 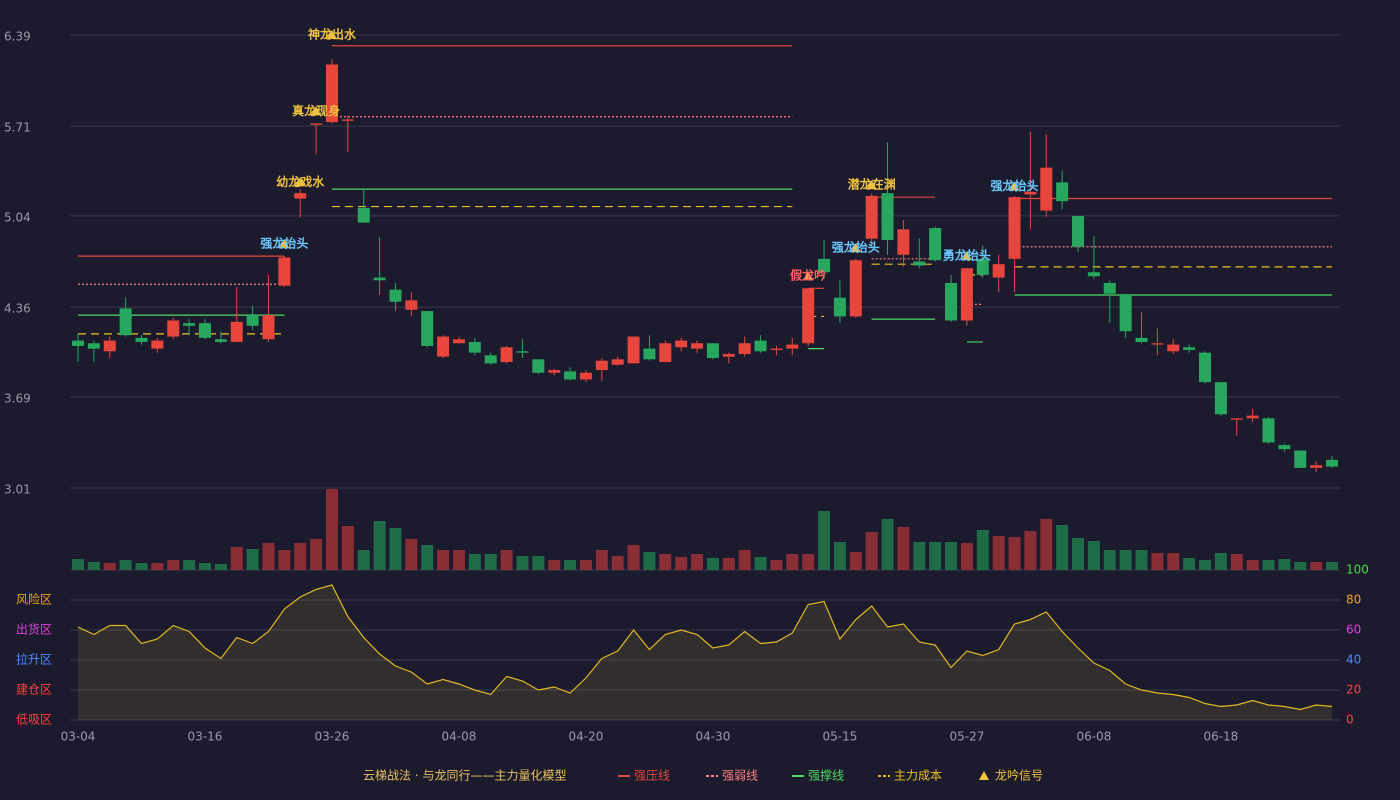 I want to click on x-tick-label: 05-27, so click(x=966, y=737).